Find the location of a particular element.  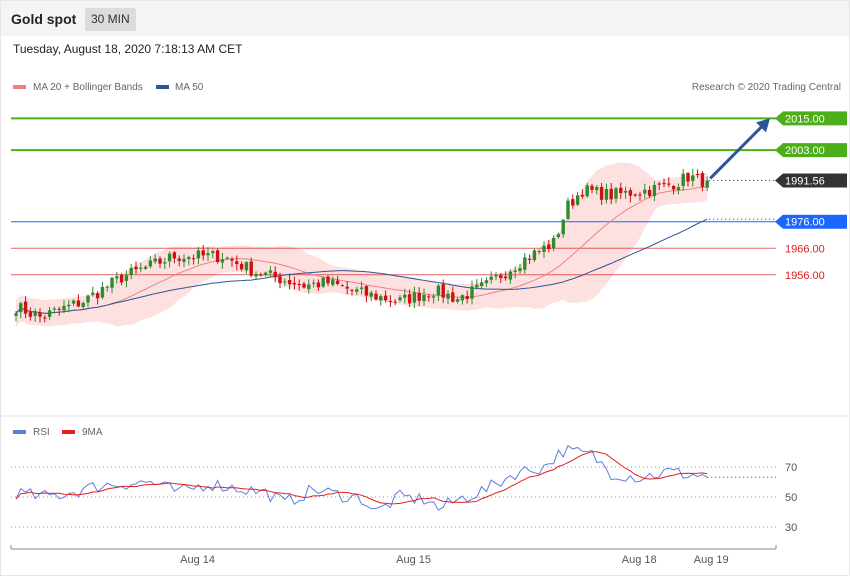

level-label-1966.00: 1966.00 is located at coordinates (805, 249).